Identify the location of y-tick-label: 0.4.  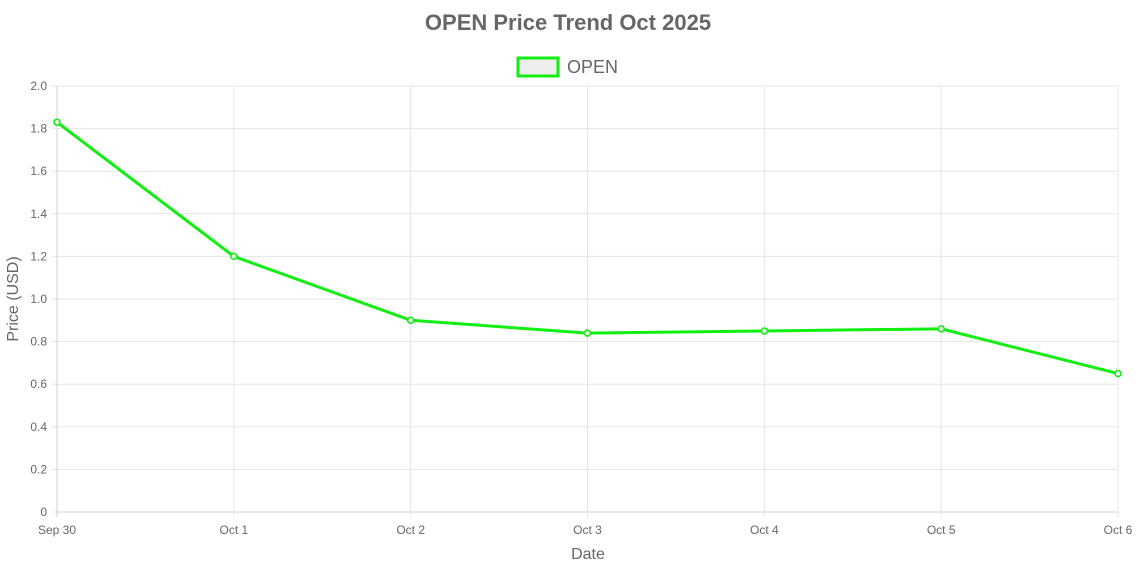
(38, 427).